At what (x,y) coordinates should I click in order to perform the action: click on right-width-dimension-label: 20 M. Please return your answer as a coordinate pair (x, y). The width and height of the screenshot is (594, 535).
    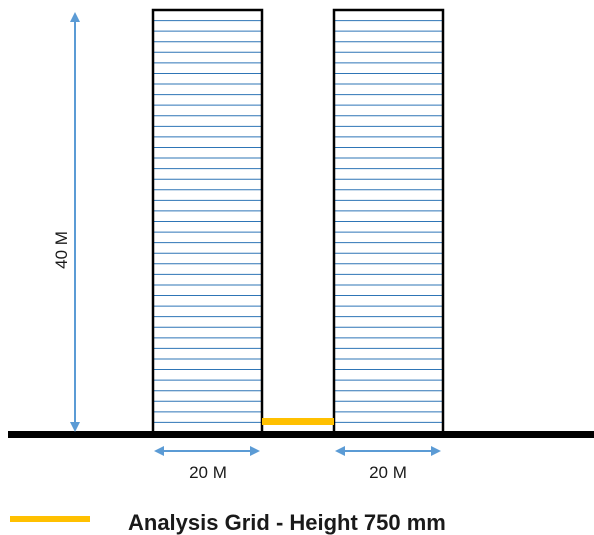
    Looking at the image, I should click on (388, 472).